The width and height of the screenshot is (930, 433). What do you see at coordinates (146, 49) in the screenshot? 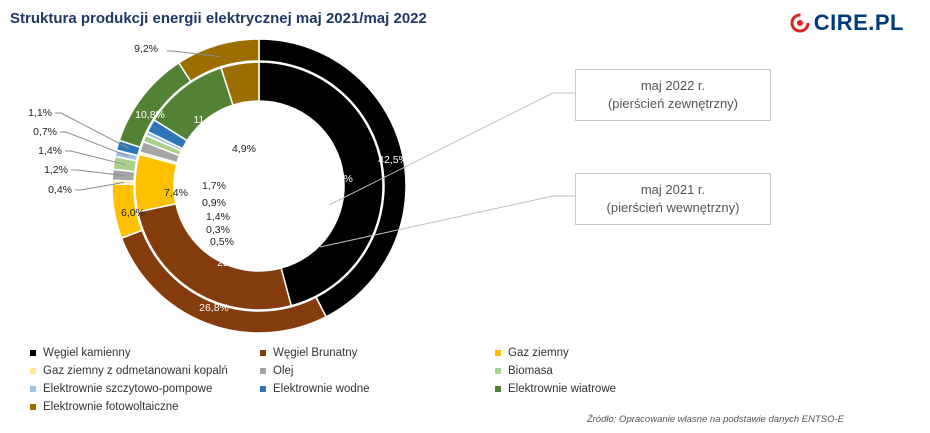
I see `outer-label-elektrownie-fotowoltaiczne: 9,2%` at bounding box center [146, 49].